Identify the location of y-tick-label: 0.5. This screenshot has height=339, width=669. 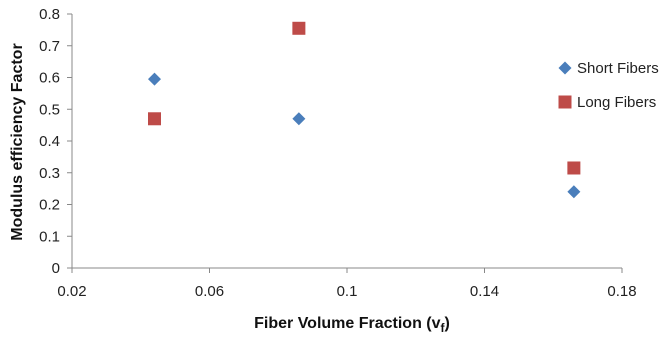
(49, 109).